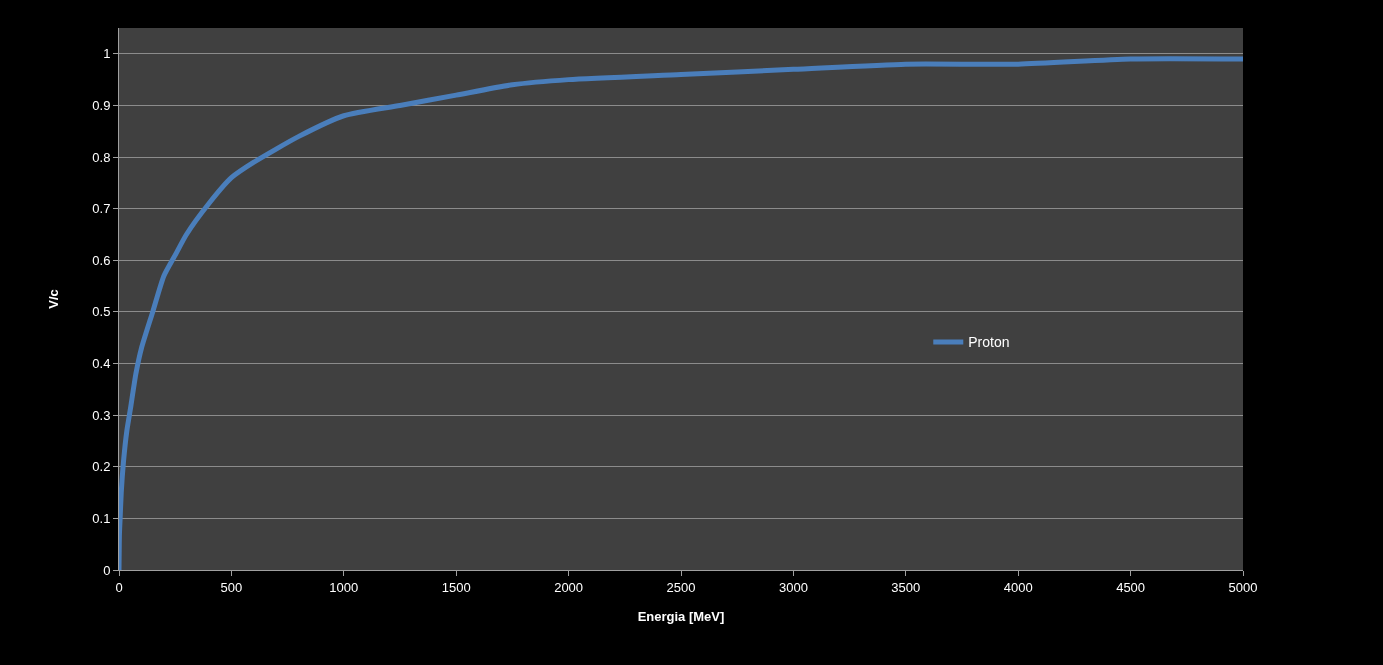  I want to click on y-tick-label: 0.8, so click(101, 157).